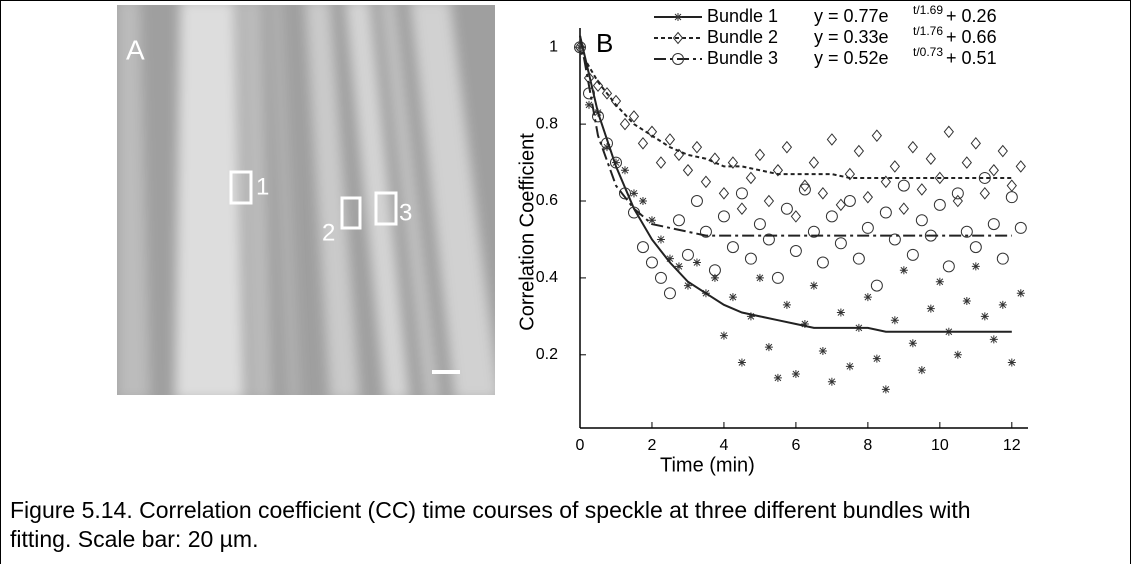  What do you see at coordinates (742, 58) in the screenshot?
I see `legend-label: Bundle 3` at bounding box center [742, 58].